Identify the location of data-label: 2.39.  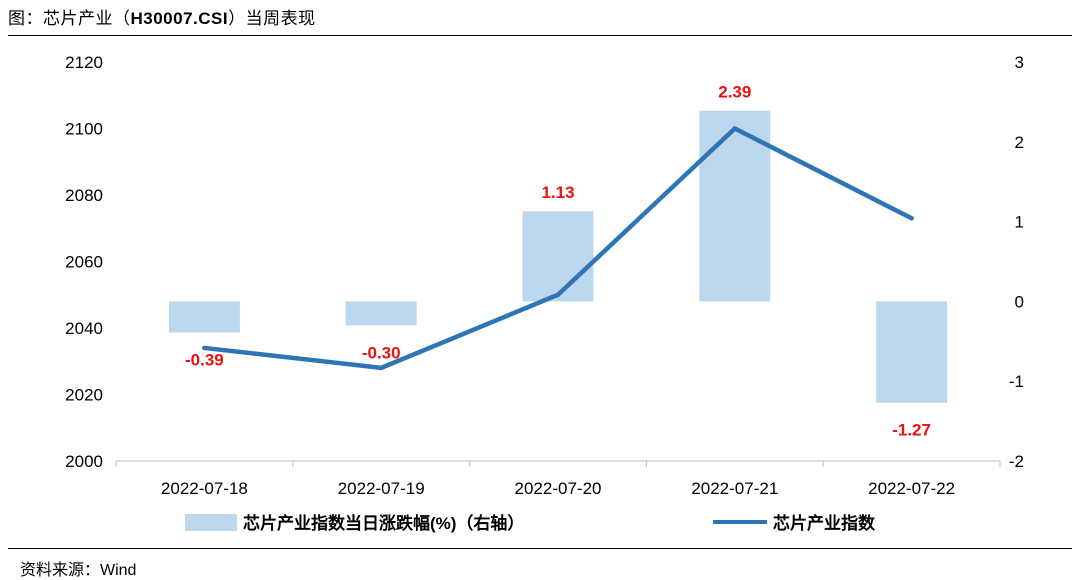
(734, 92).